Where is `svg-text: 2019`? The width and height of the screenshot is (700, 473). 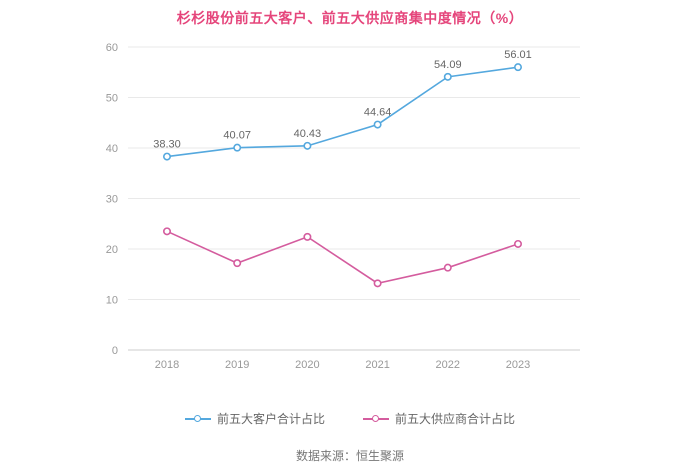
svg-text: 2019 is located at coordinates (237, 365).